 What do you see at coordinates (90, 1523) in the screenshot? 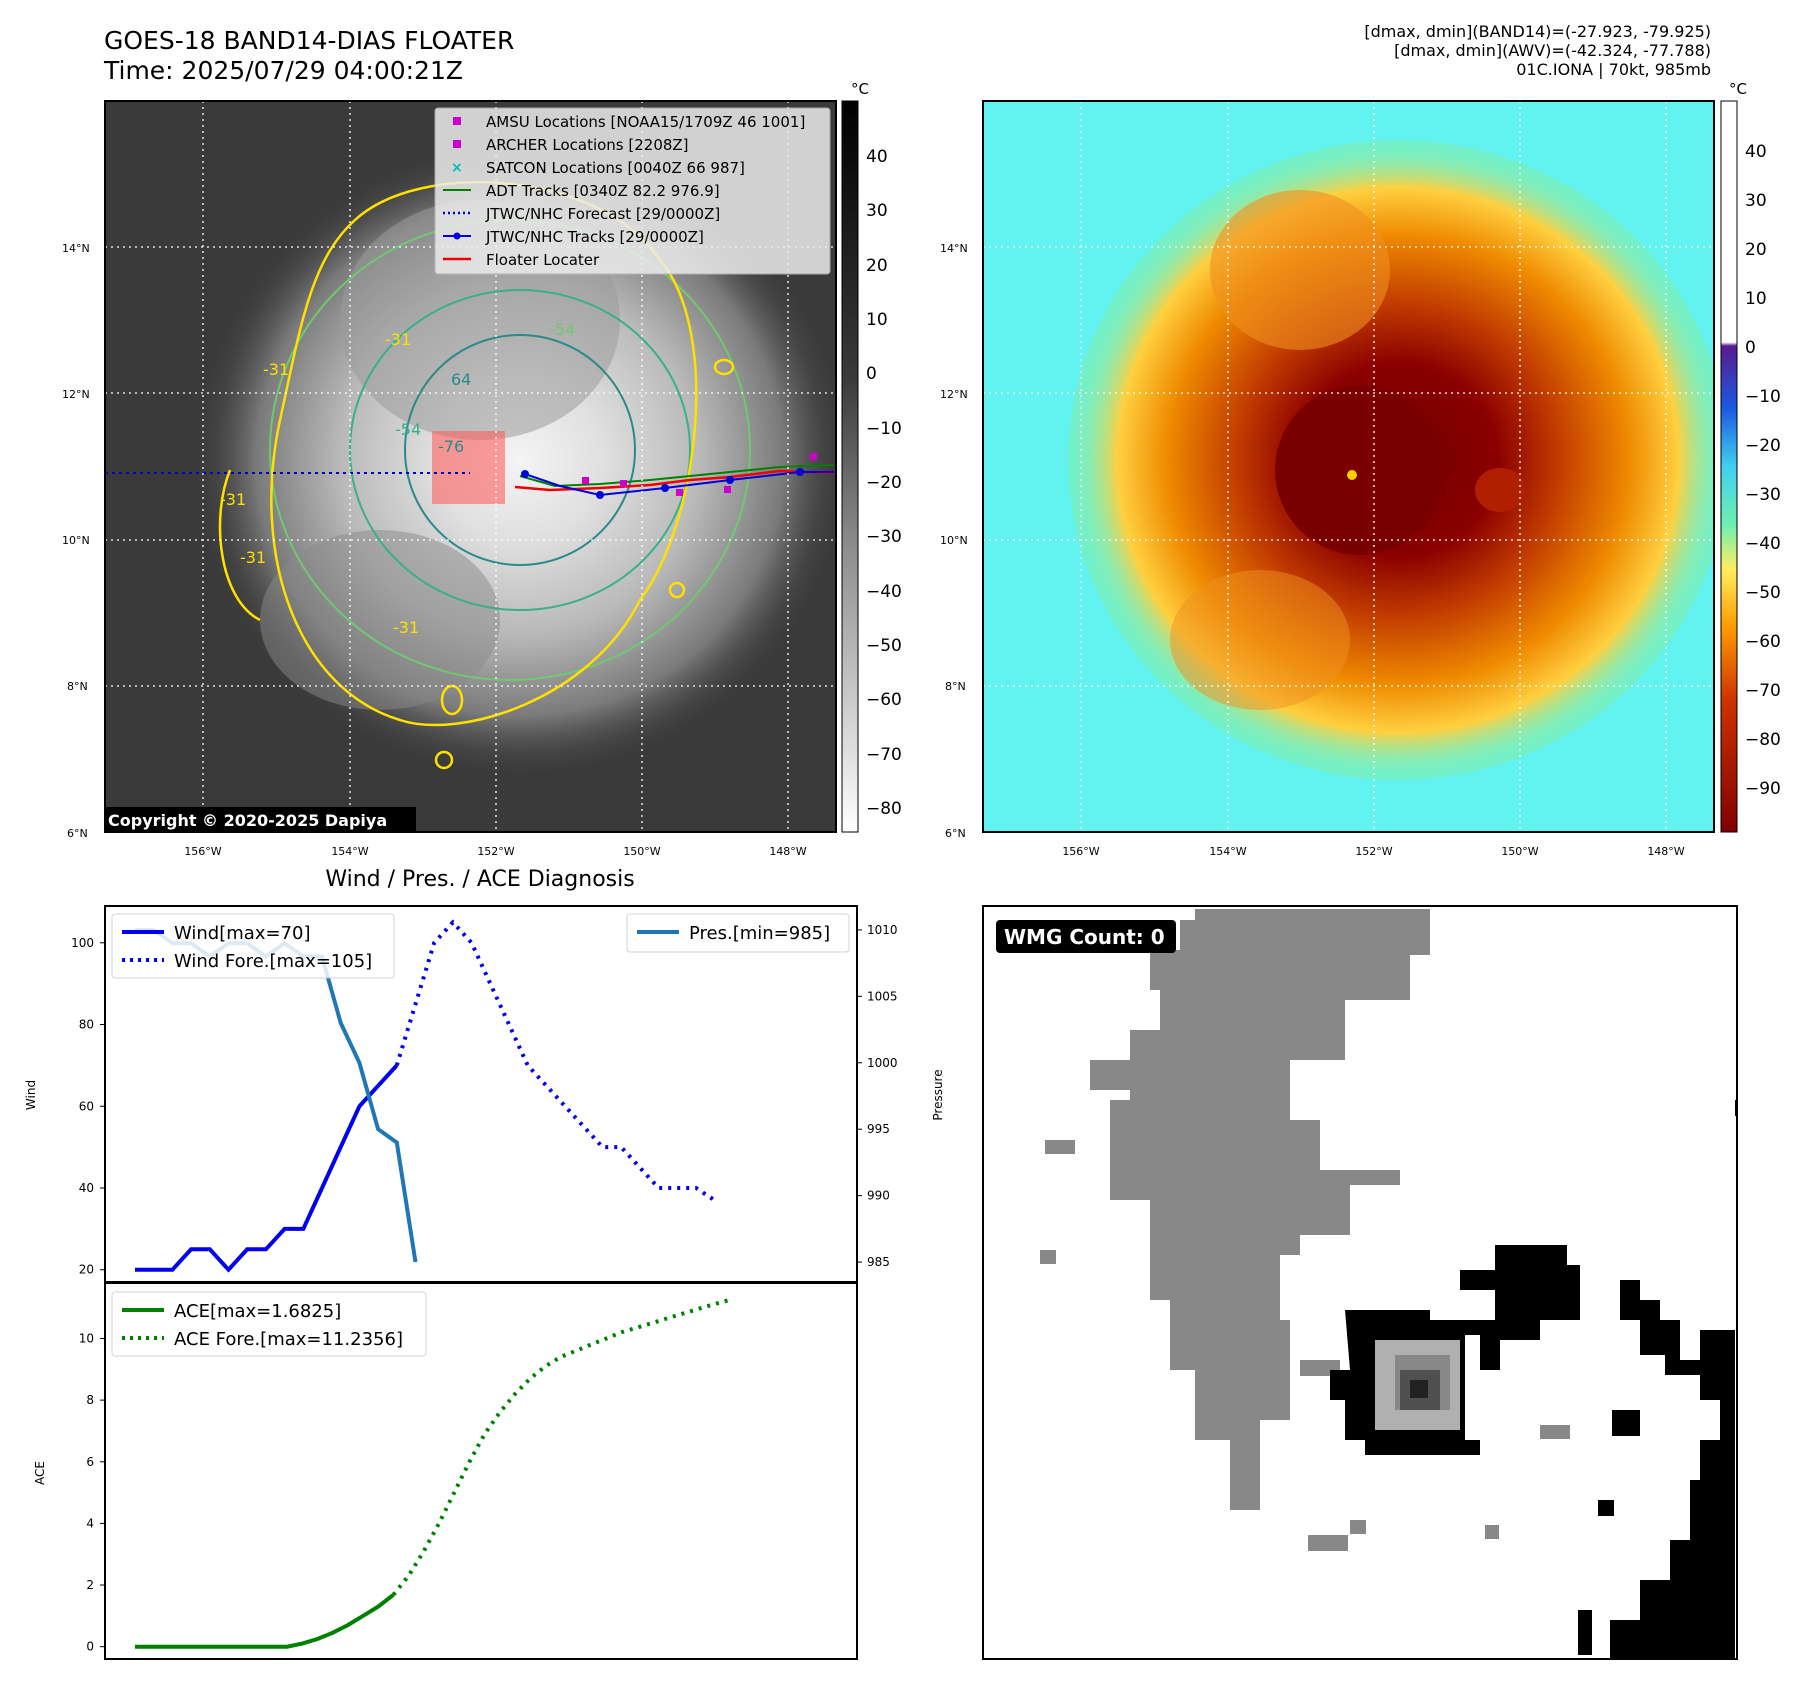
I see `ace-tick-label: 4` at bounding box center [90, 1523].